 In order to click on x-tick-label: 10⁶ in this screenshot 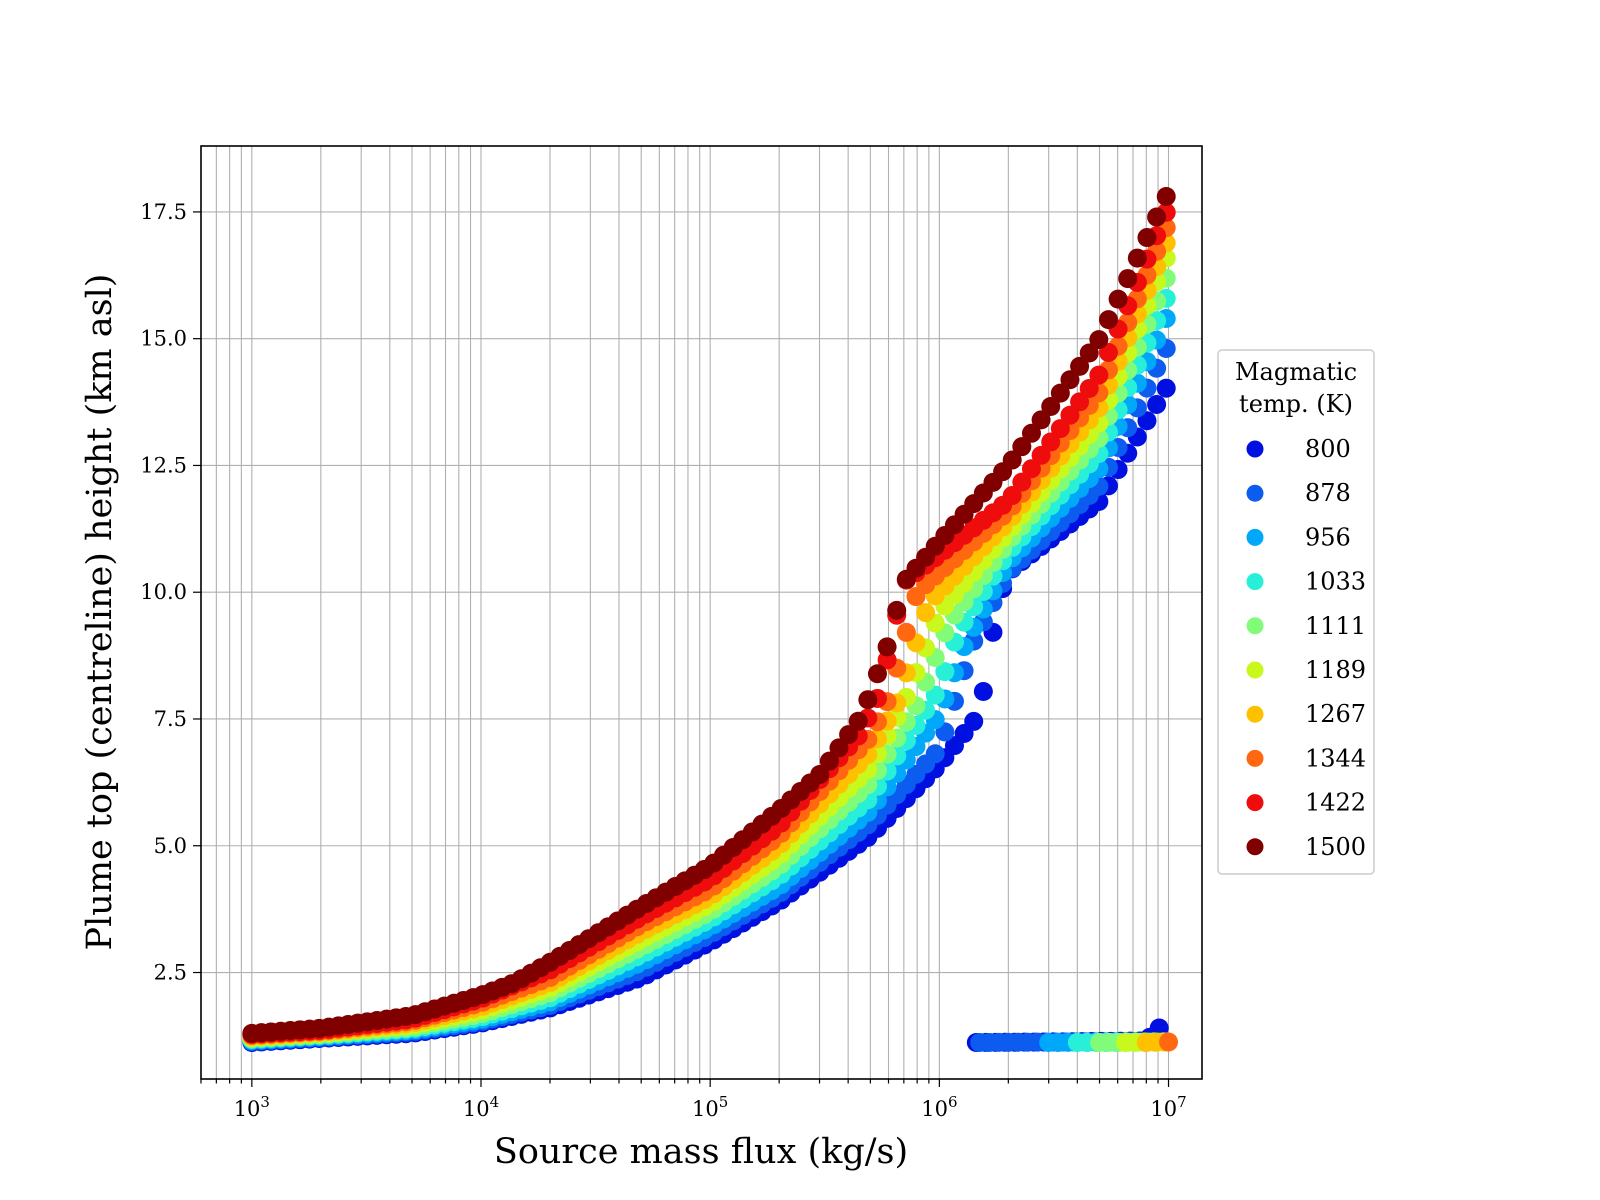, I will do `click(939, 1107)`.